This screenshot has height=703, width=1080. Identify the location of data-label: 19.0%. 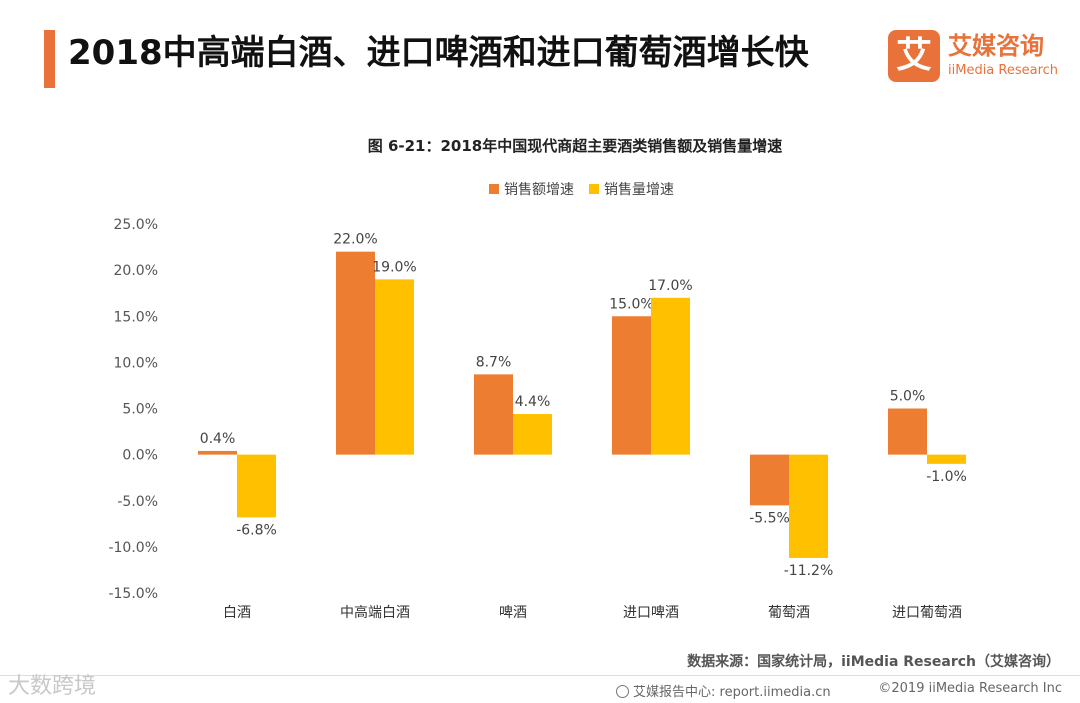
(394, 267).